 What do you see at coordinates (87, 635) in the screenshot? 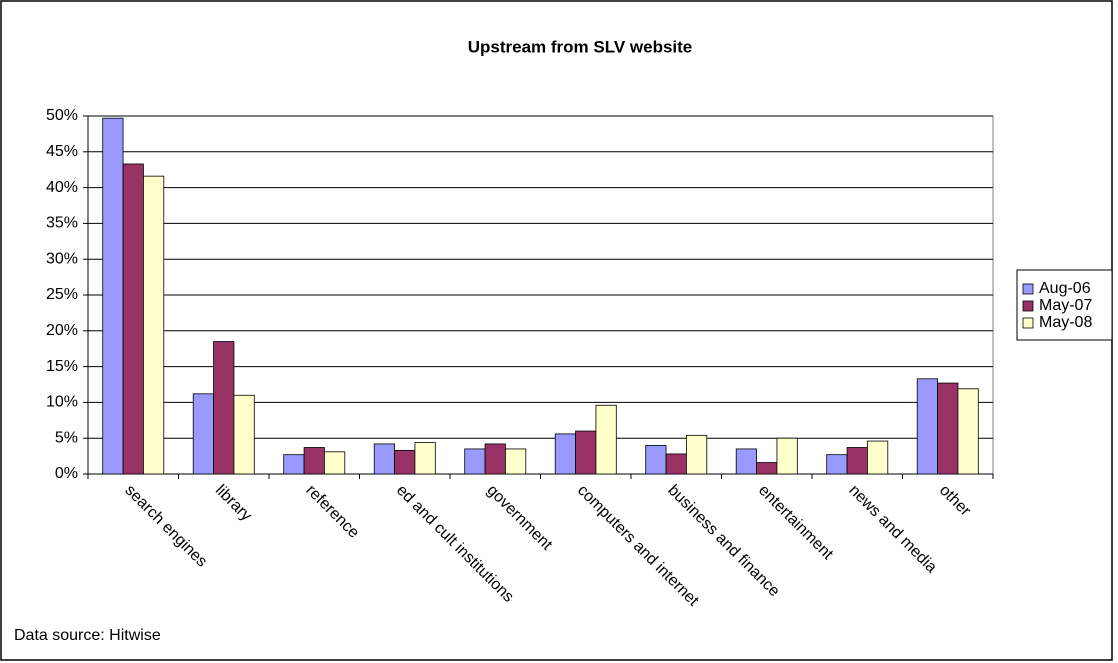
I see `annotation: Data source: Hitwise` at bounding box center [87, 635].